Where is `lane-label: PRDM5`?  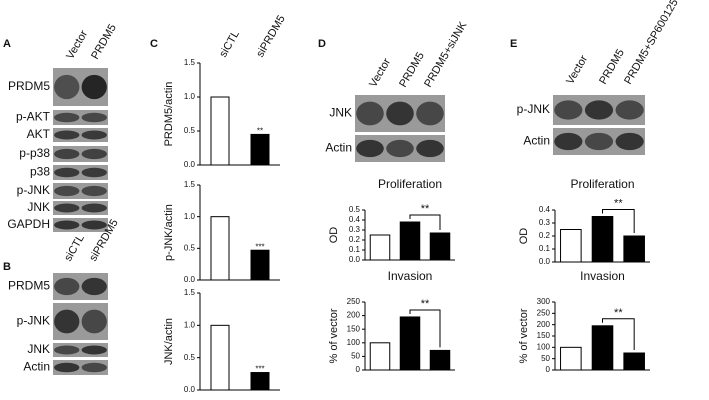
lane-label: PRDM5 is located at coordinates (104, 41).